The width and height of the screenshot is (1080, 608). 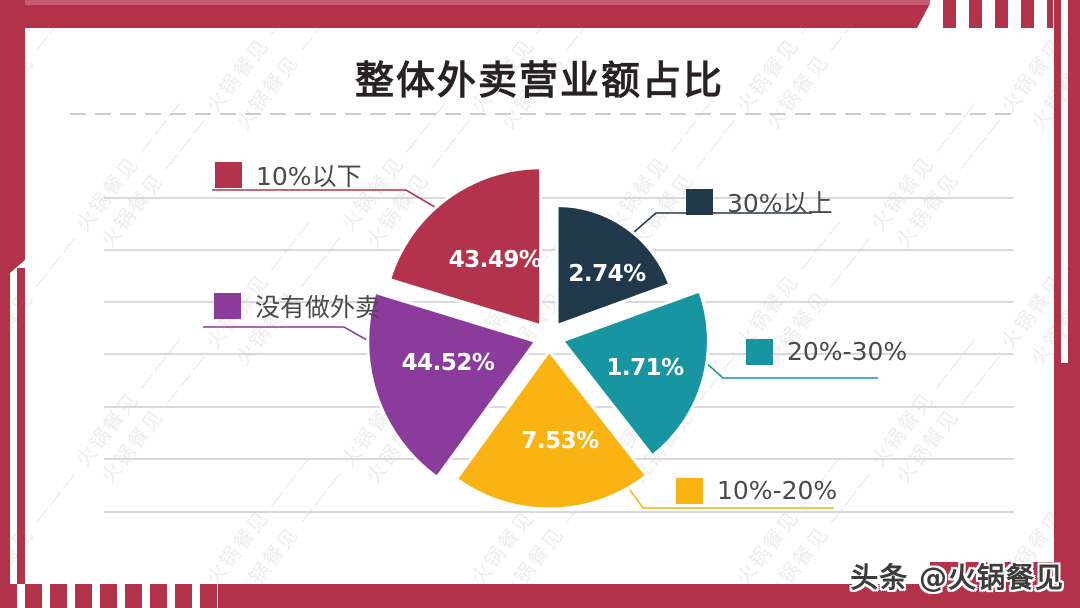 I want to click on legend-item: 10%-20%, so click(x=756, y=490).